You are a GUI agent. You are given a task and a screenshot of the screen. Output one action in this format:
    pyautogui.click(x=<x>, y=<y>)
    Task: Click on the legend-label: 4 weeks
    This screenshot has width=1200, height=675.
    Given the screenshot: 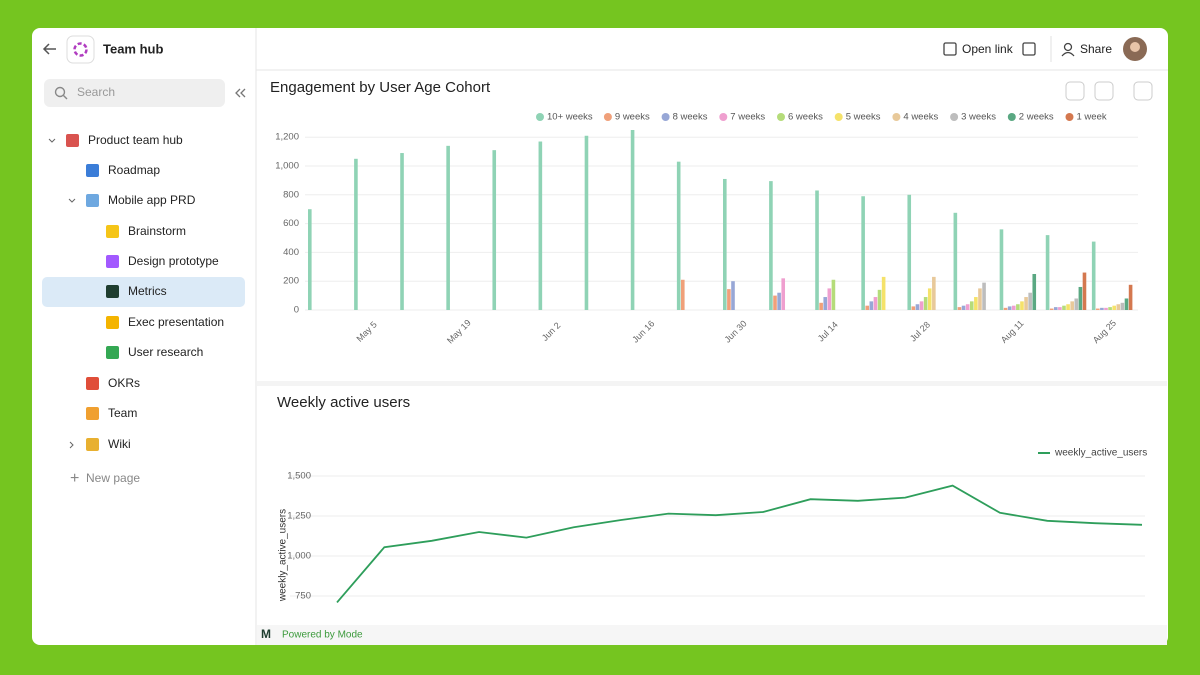 What is the action you would take?
    pyautogui.click(x=920, y=117)
    